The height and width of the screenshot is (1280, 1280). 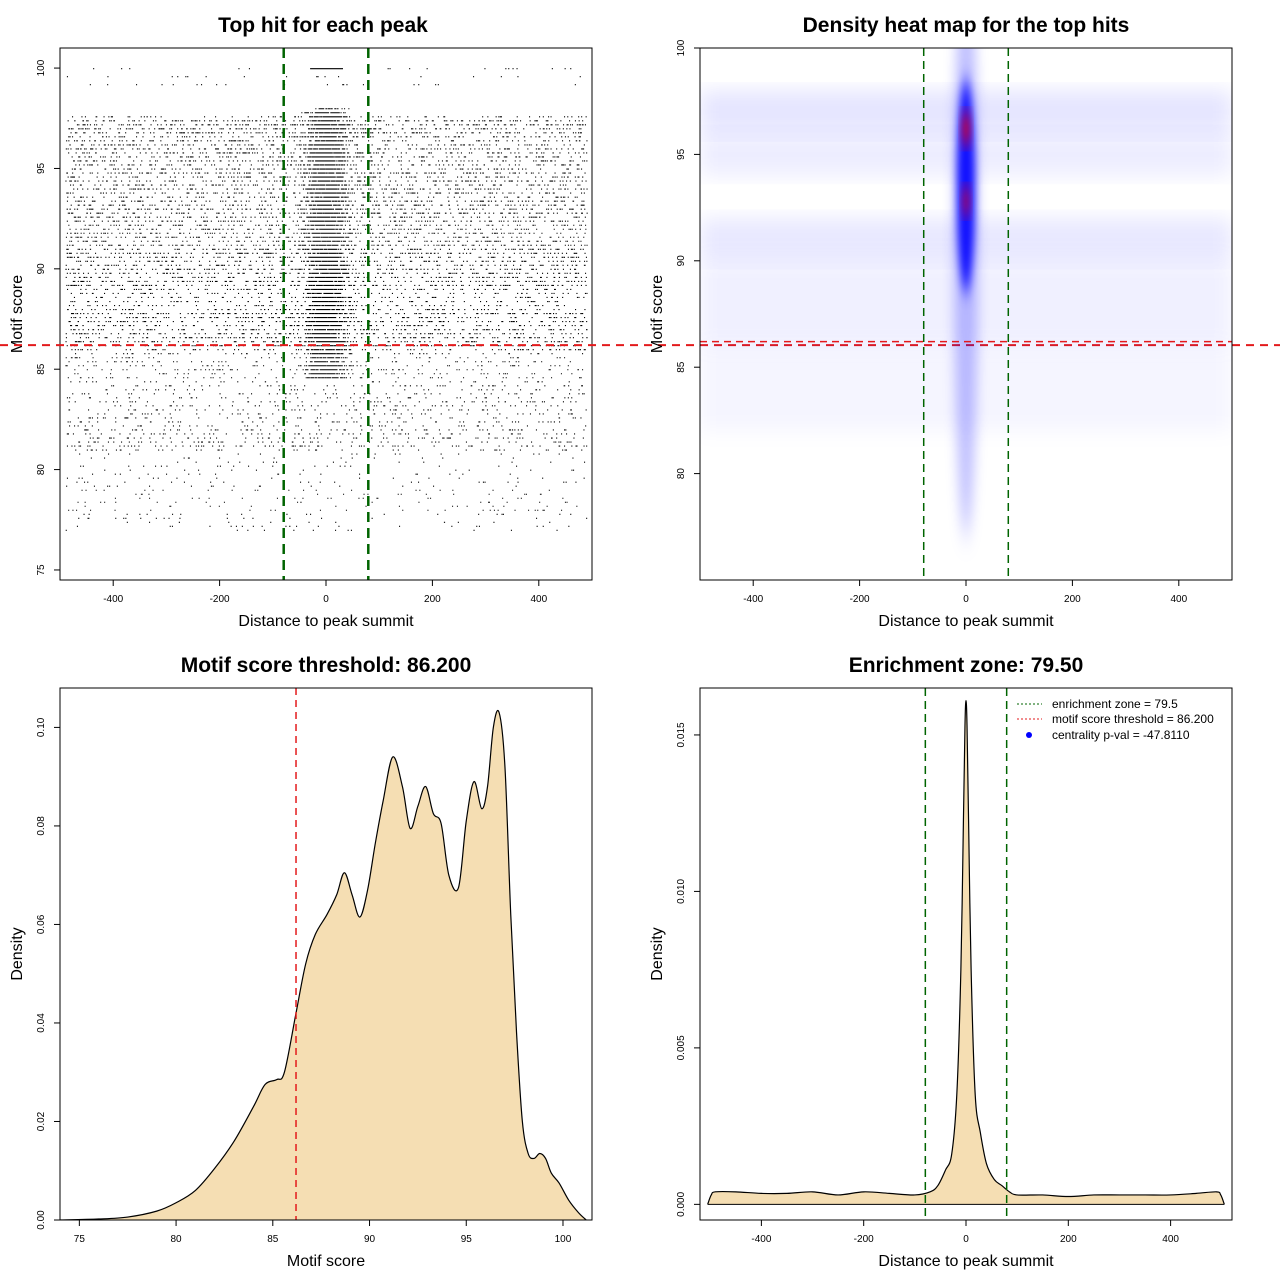 What do you see at coordinates (323, 1232) in the screenshot?
I see `score-density-x-axis: 75 80 85 90 95 100` at bounding box center [323, 1232].